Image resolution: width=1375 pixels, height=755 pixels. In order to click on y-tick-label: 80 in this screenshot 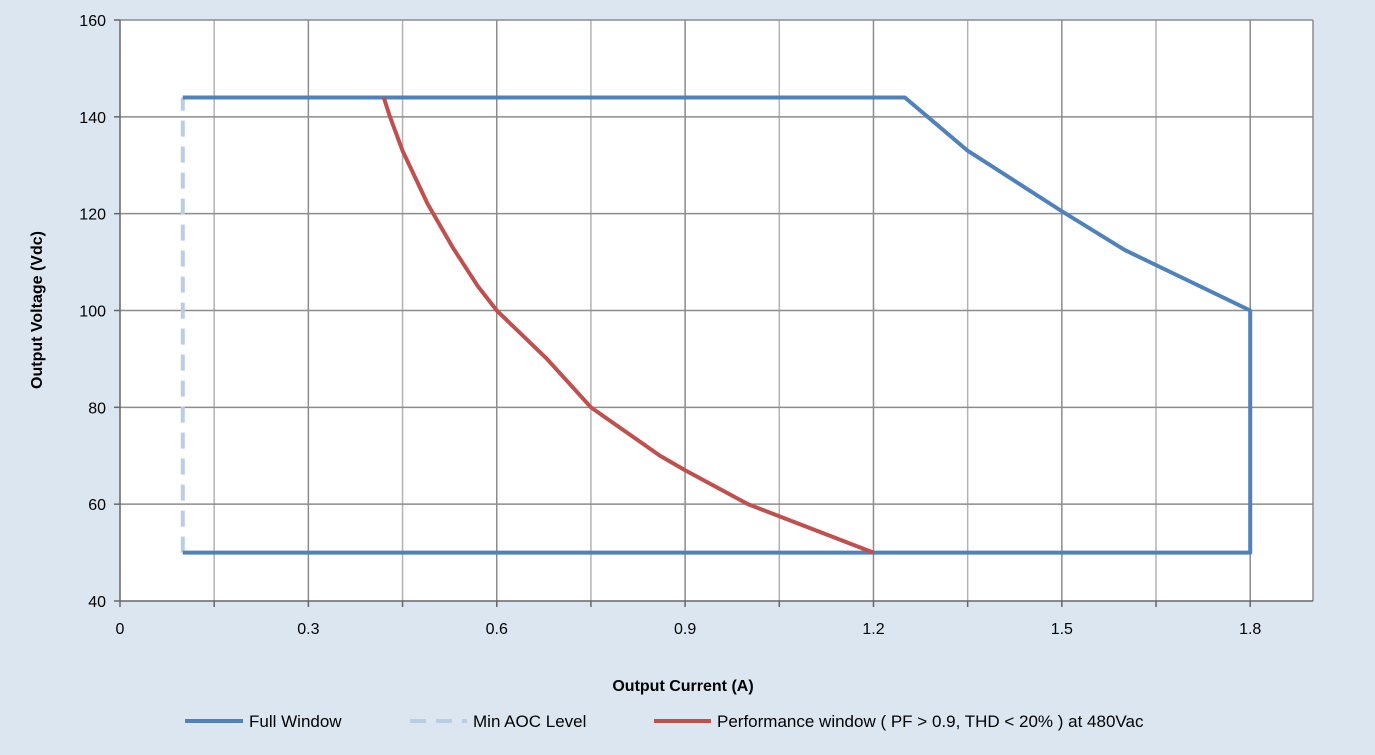, I will do `click(97, 408)`.